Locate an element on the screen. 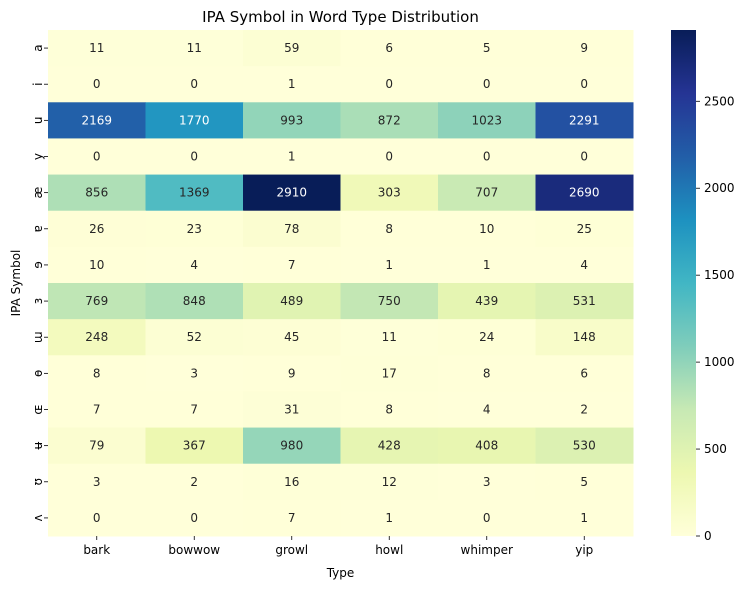 This screenshot has height=590, width=751. cell-value-label: 26 is located at coordinates (96, 229).